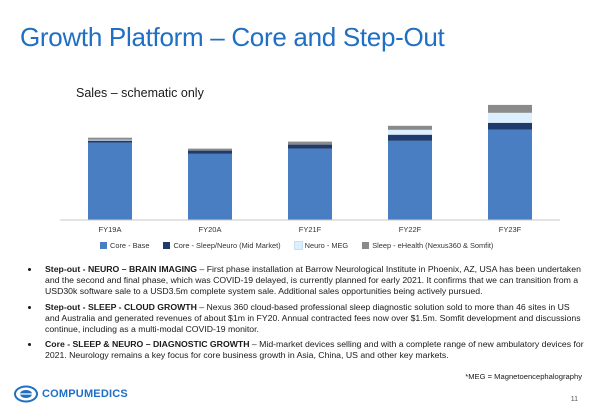 The height and width of the screenshot is (411, 602). What do you see at coordinates (227, 245) in the screenshot?
I see `legend-label: Core - Sleep/Neuro (Mid Market)` at bounding box center [227, 245].